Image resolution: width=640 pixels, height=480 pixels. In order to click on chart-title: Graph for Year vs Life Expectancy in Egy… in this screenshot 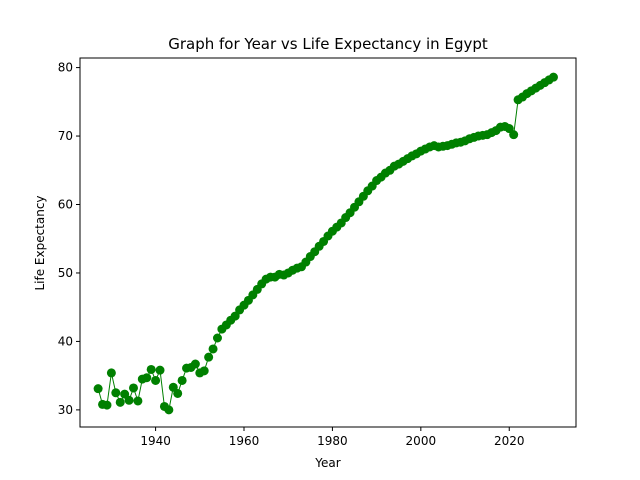, I will do `click(328, 44)`.